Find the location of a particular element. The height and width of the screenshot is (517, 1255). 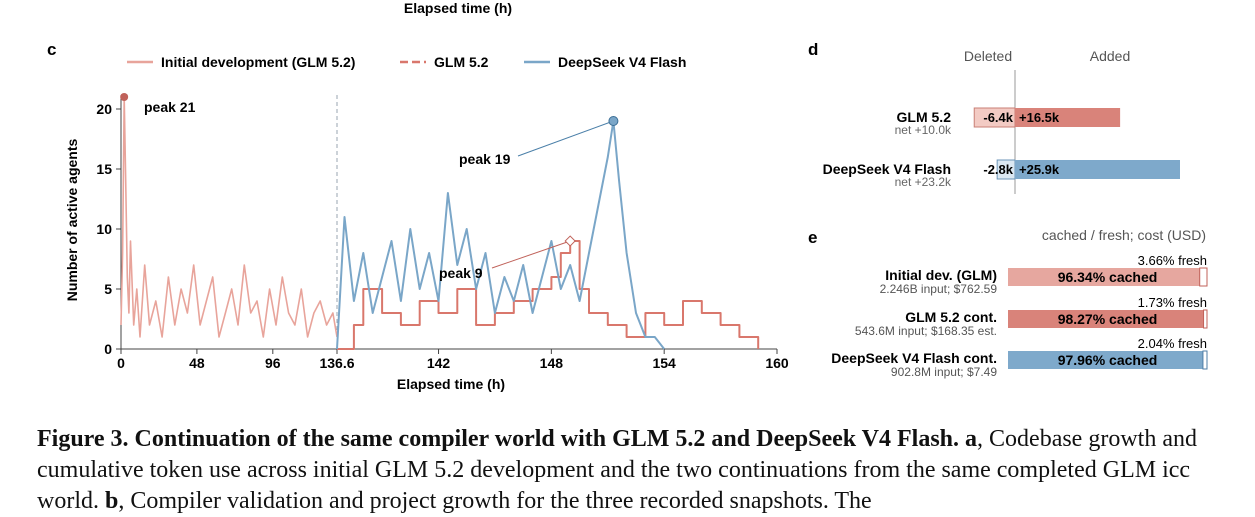

x-tick-label: 154 is located at coordinates (664, 363).